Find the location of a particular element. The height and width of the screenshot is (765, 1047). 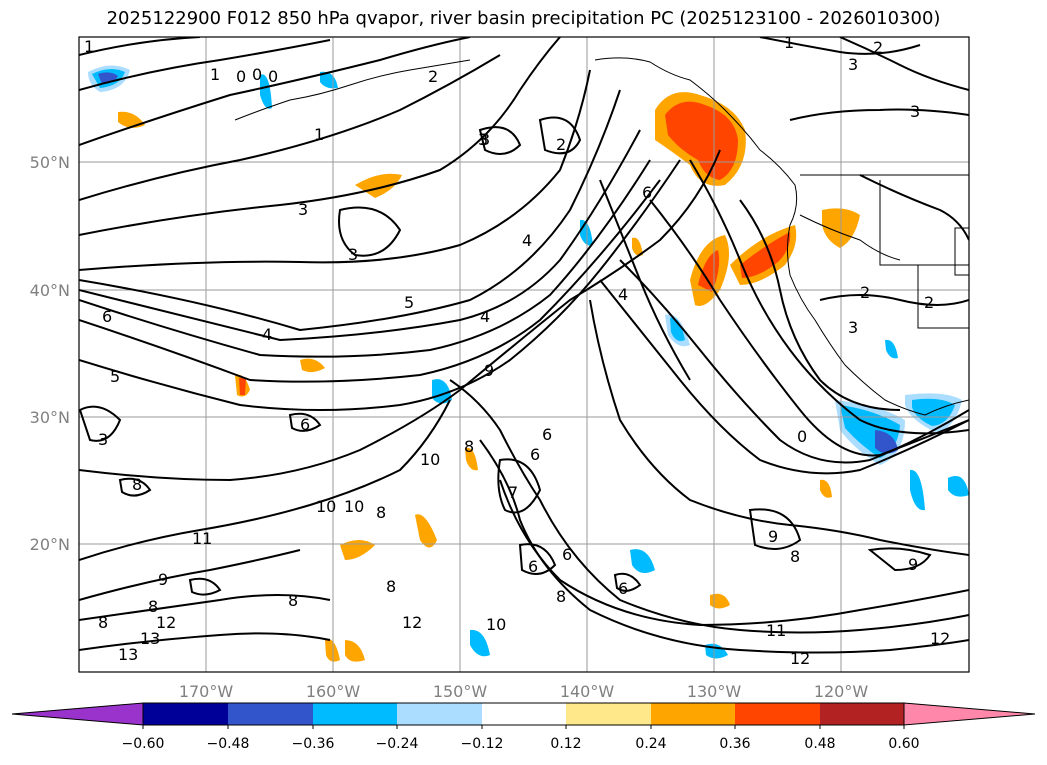

contour-label: 11 is located at coordinates (202, 538).